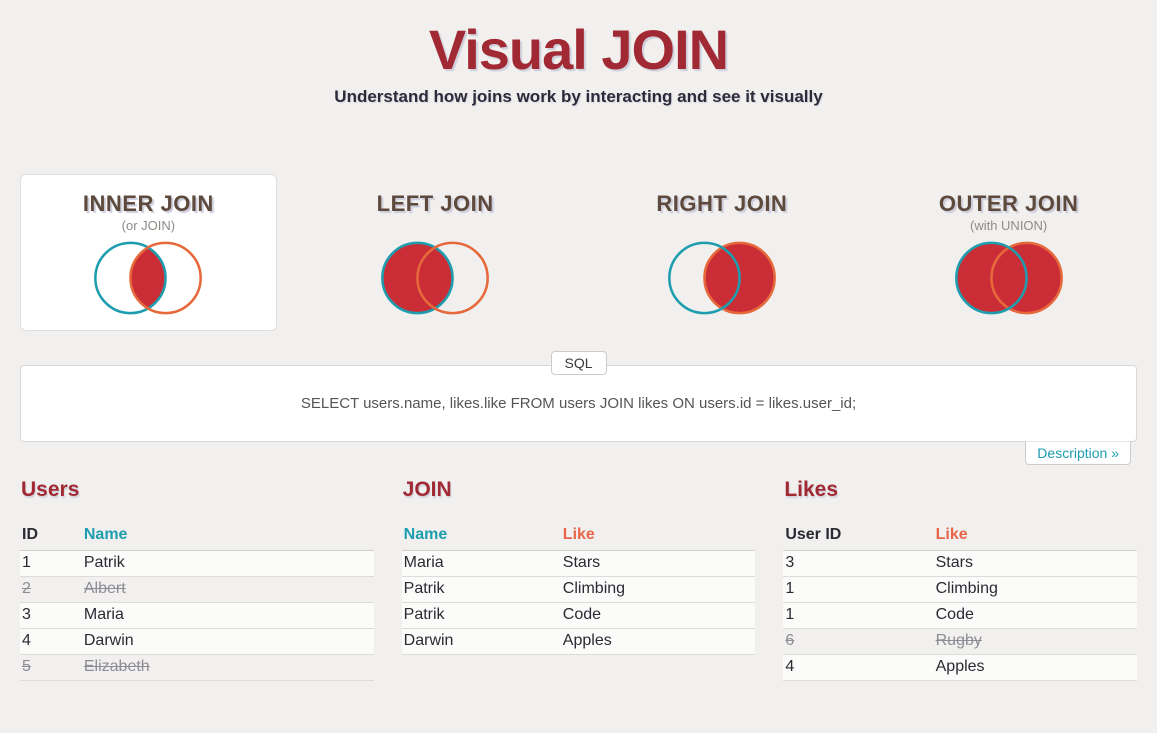  What do you see at coordinates (435, 278) in the screenshot?
I see `venn-left-join-icon` at bounding box center [435, 278].